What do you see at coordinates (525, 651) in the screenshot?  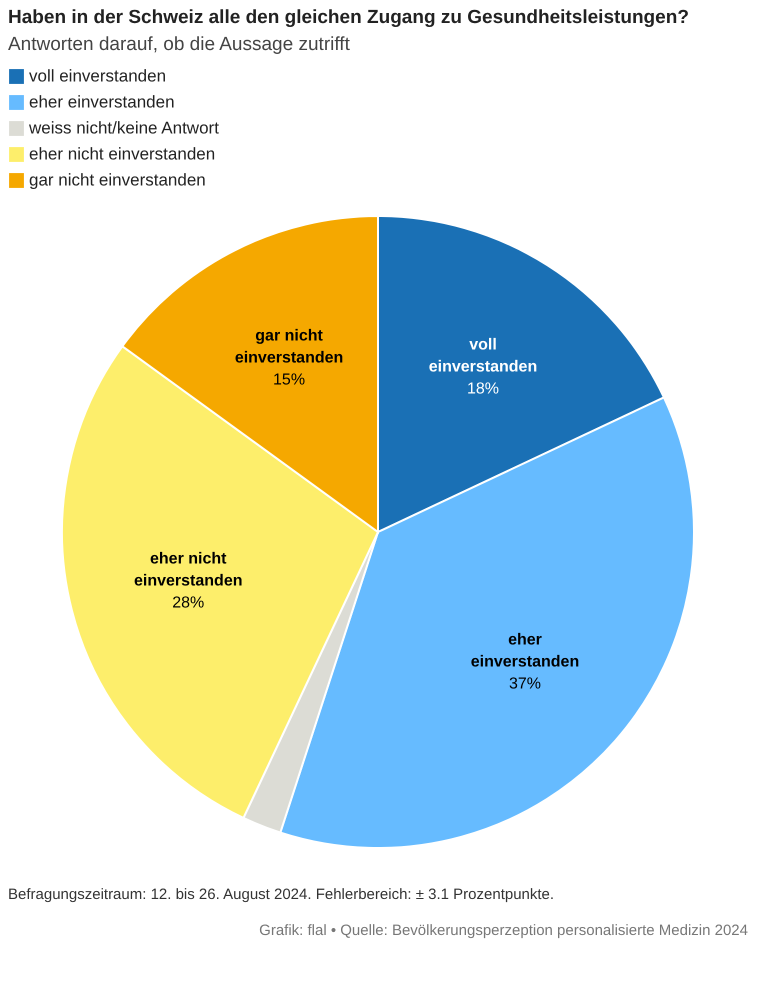 I see `category-label: eher einverstanden` at bounding box center [525, 651].